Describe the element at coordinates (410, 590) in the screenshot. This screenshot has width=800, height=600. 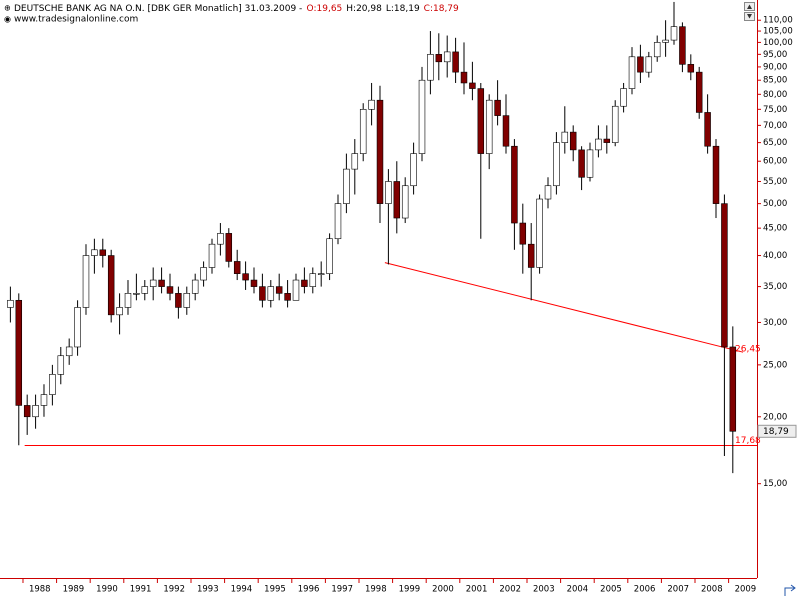
I see `x-tick-label: 1999` at that location.